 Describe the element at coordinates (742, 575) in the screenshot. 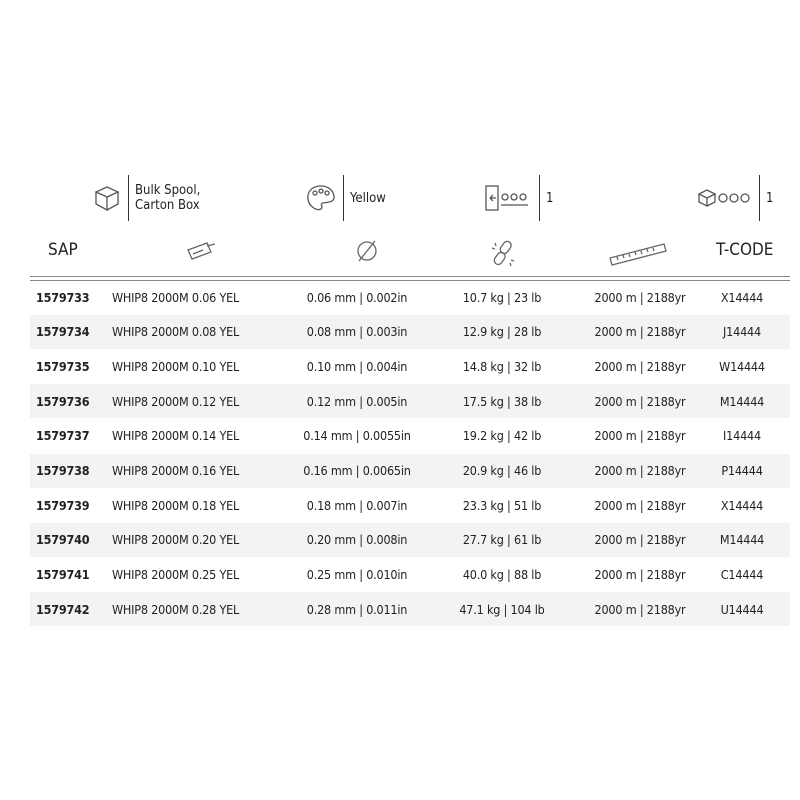

I see `cell-tcode: C14444` at that location.